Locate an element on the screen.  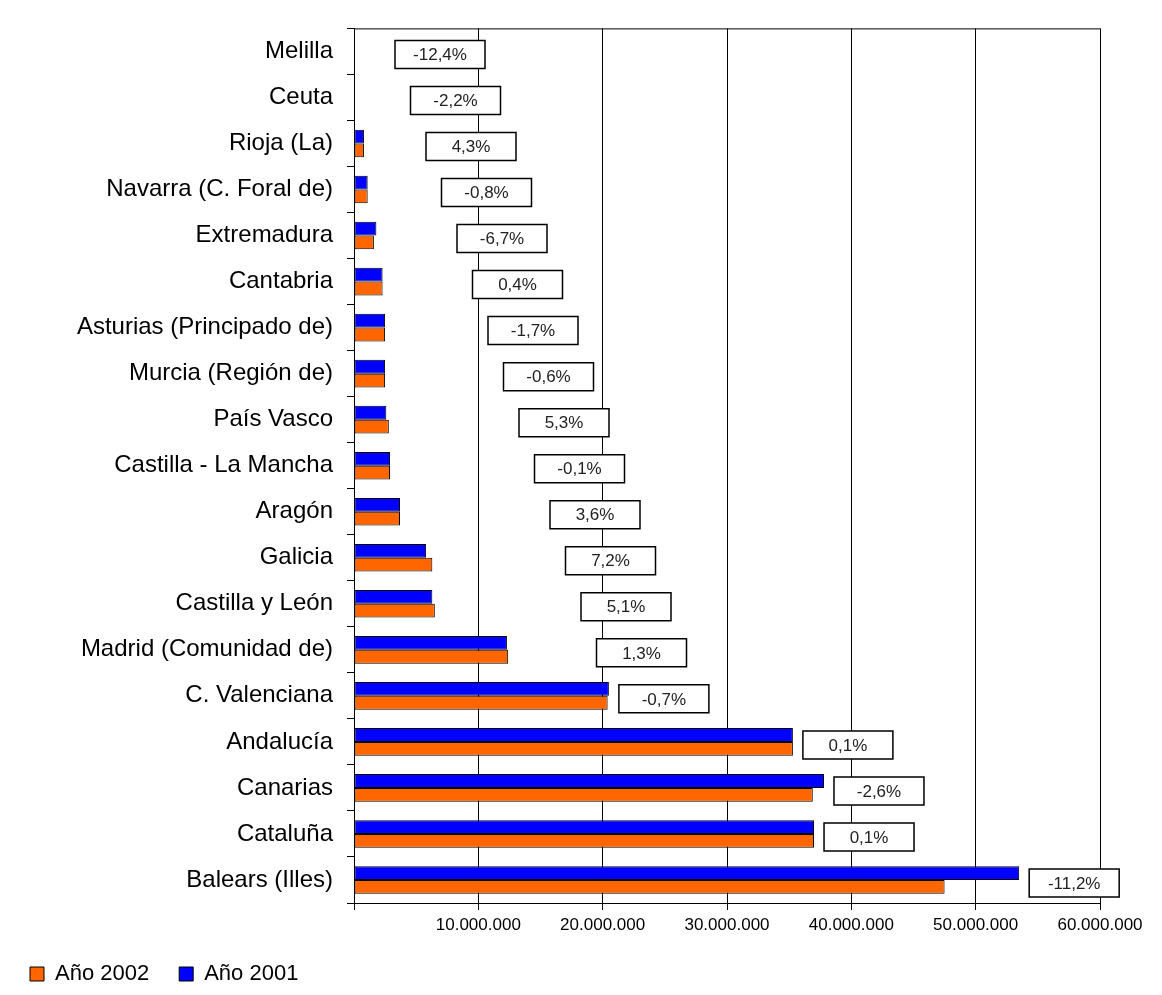
y-tick-label: C. Valenciana is located at coordinates (259, 694).